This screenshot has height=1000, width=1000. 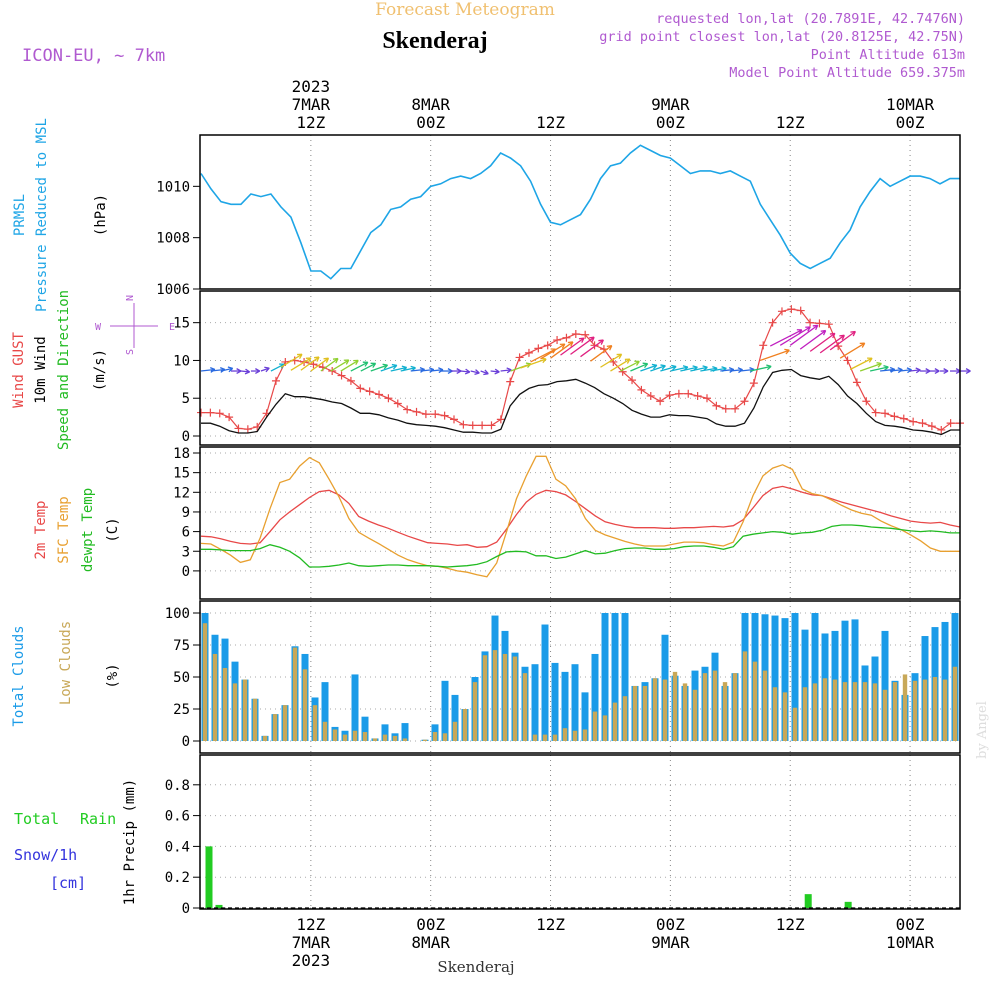 What do you see at coordinates (186, 399) in the screenshot?
I see `y-tick-label: 5` at bounding box center [186, 399].